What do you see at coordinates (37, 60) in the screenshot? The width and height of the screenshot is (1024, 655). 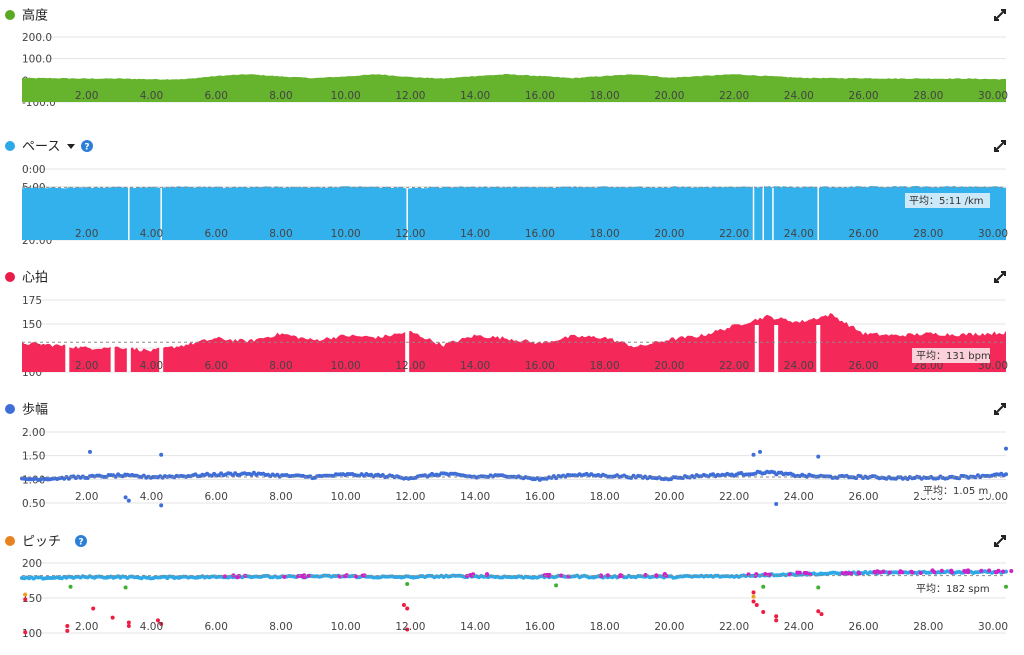 I see `y-tick-label: 100.0` at bounding box center [37, 60].